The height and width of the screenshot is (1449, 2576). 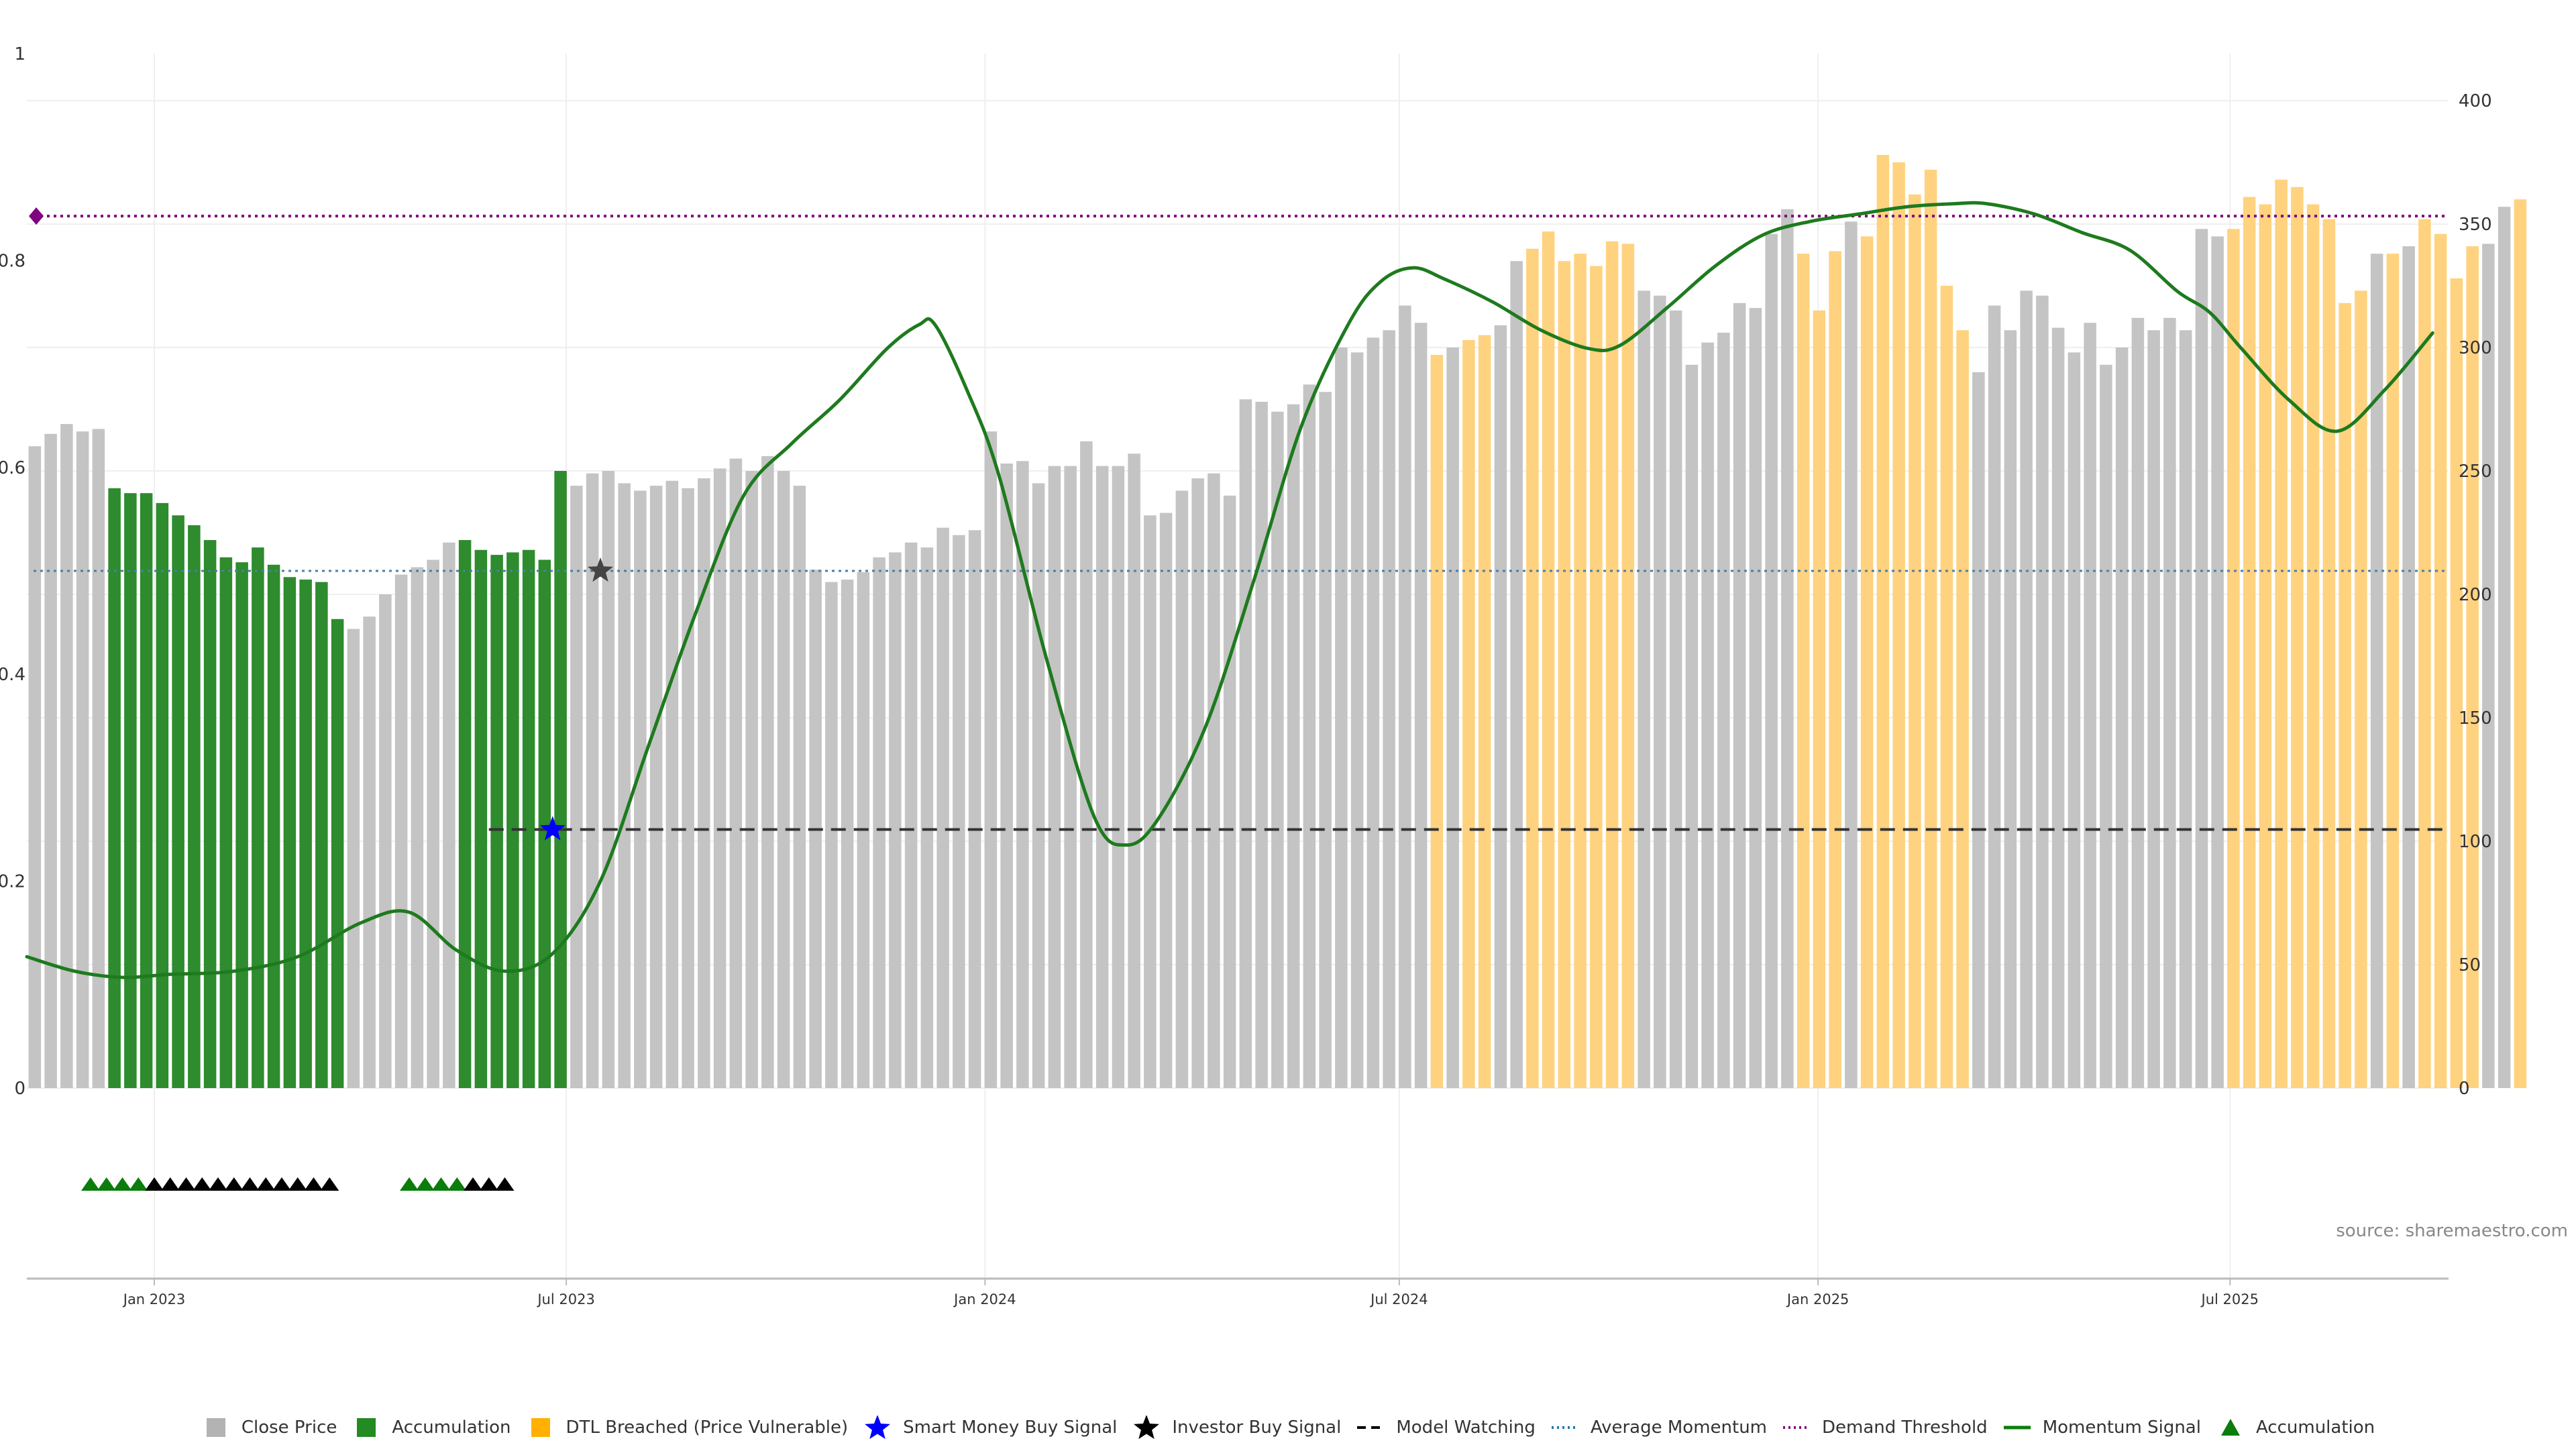 I want to click on legend-item: Demand Threshold, so click(x=1885, y=1427).